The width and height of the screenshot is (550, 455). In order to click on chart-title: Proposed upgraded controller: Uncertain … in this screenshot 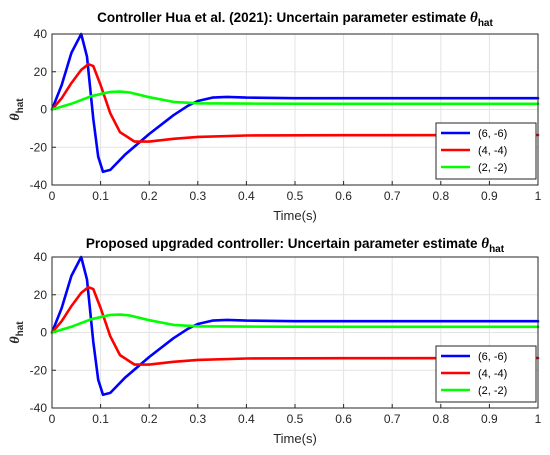, I will do `click(295, 245)`.